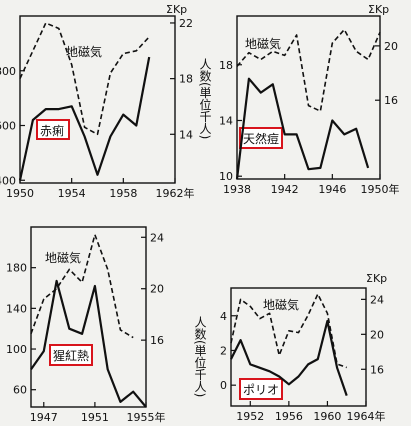  What do you see at coordinates (226, 65) in the screenshot?
I see `left-tick-label: 18` at bounding box center [226, 65].